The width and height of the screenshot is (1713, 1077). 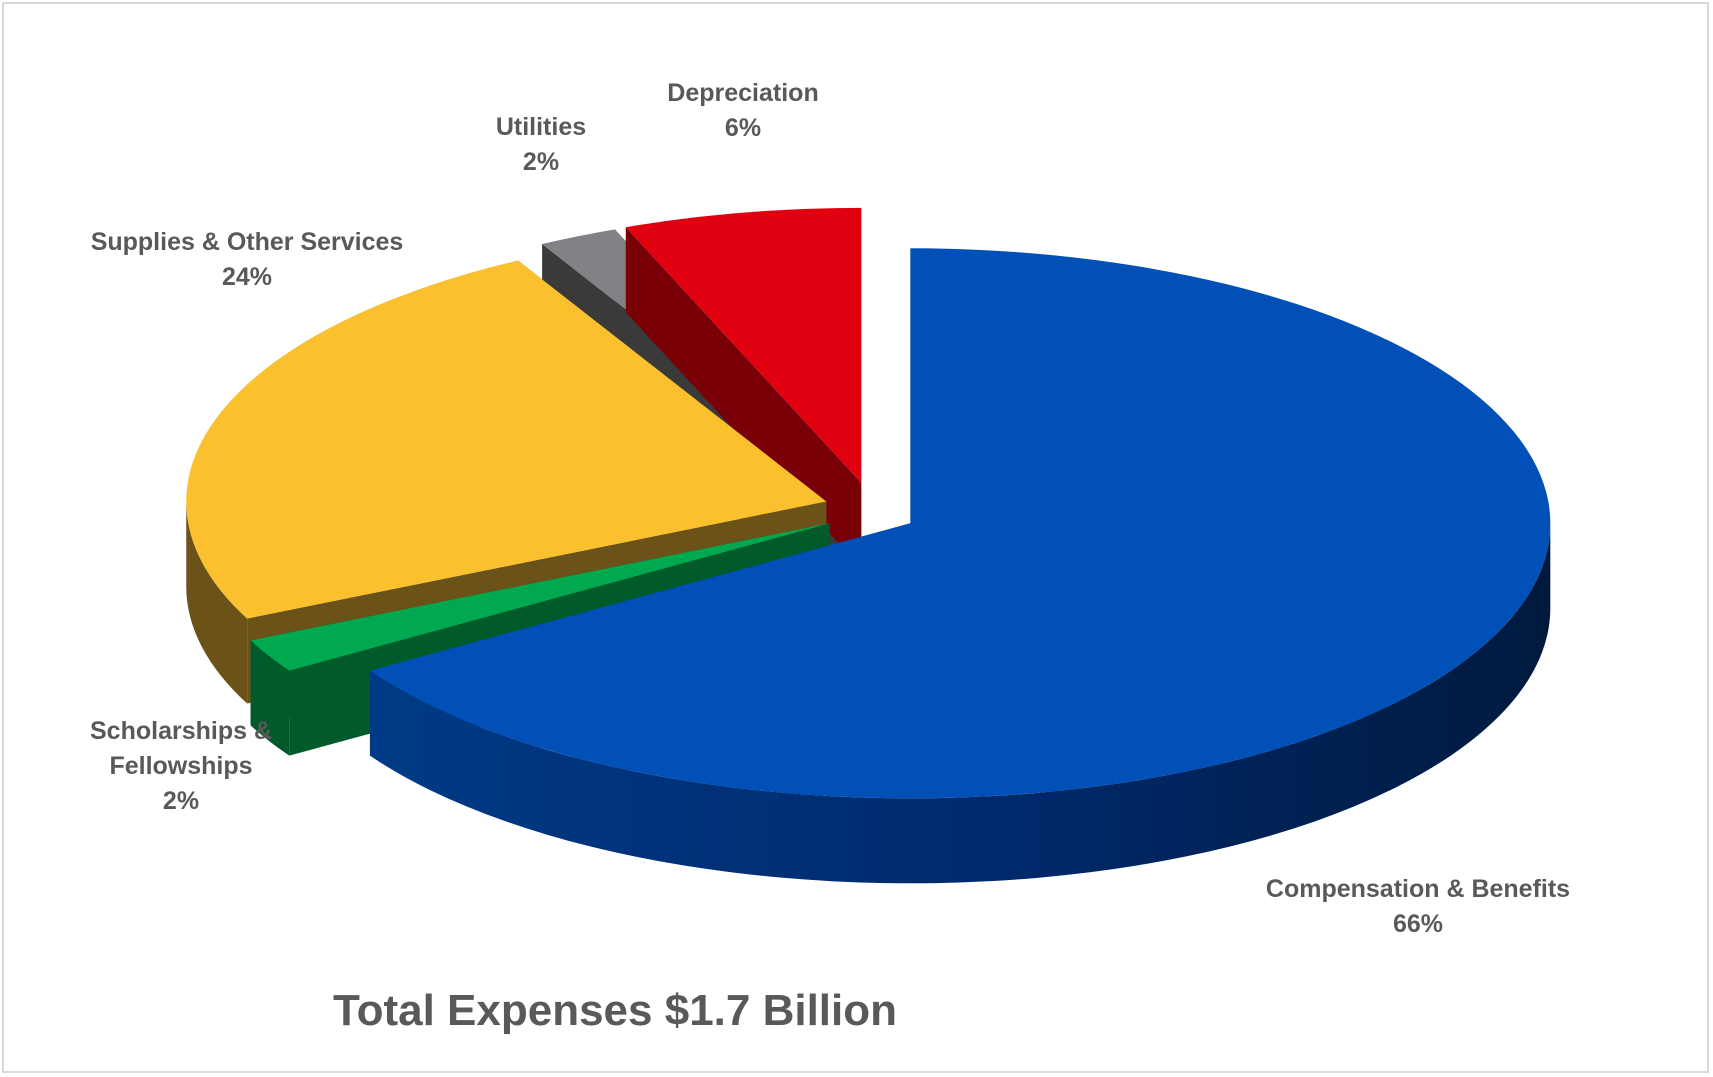 I want to click on slice-supplies-other-services-rim, so click(x=217, y=602).